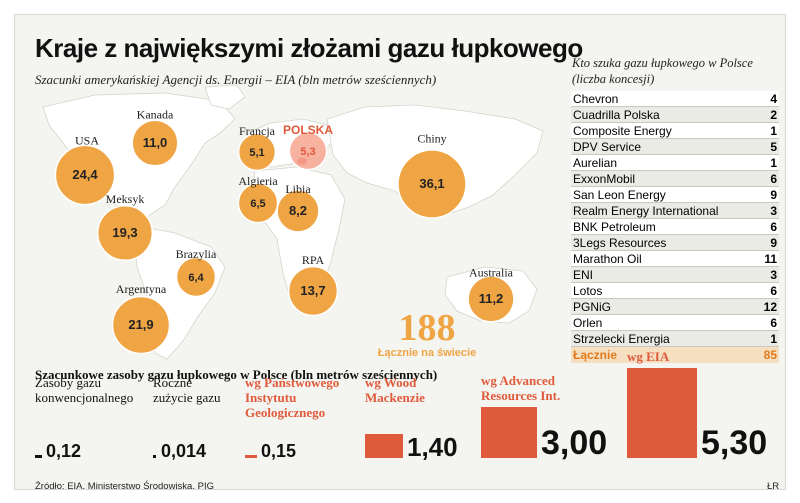 The width and height of the screenshot is (800, 503). Describe the element at coordinates (141, 289) in the screenshot. I see `country-label-argentyna: Argentyna` at that location.